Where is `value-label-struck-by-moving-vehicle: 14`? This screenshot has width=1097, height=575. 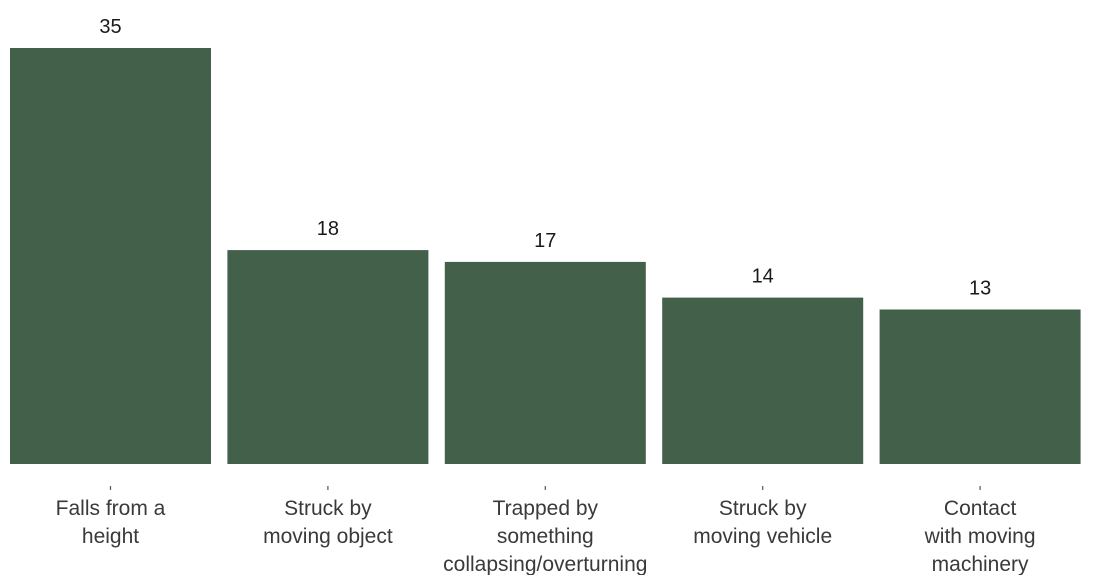
value-label-struck-by-moving-vehicle: 14 is located at coordinates (763, 277).